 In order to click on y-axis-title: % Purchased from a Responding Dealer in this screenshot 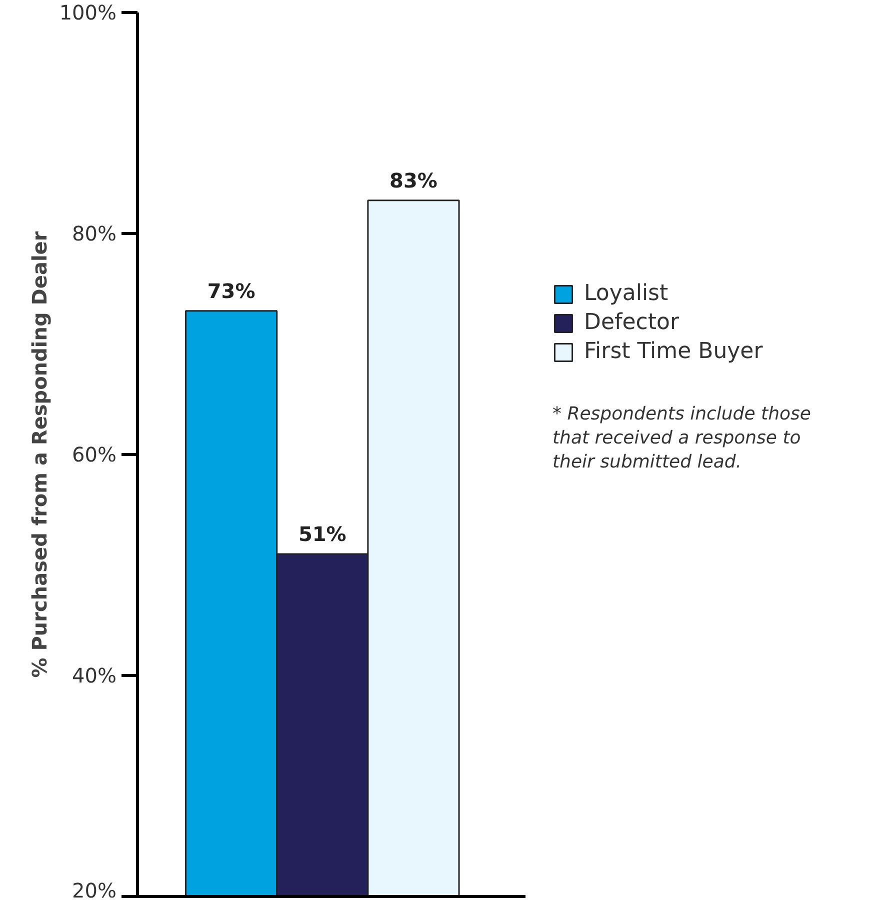, I will do `click(39, 454)`.